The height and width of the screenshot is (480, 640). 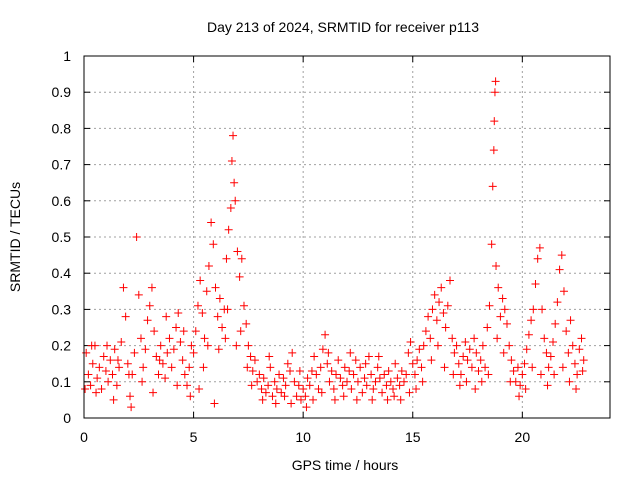 What do you see at coordinates (84, 437) in the screenshot?
I see `x-tick-label: 0` at bounding box center [84, 437].